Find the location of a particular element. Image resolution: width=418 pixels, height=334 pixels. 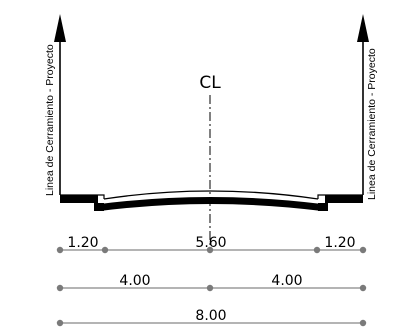

dimension-row-halves: 4.00 4.00 is located at coordinates (211, 282).